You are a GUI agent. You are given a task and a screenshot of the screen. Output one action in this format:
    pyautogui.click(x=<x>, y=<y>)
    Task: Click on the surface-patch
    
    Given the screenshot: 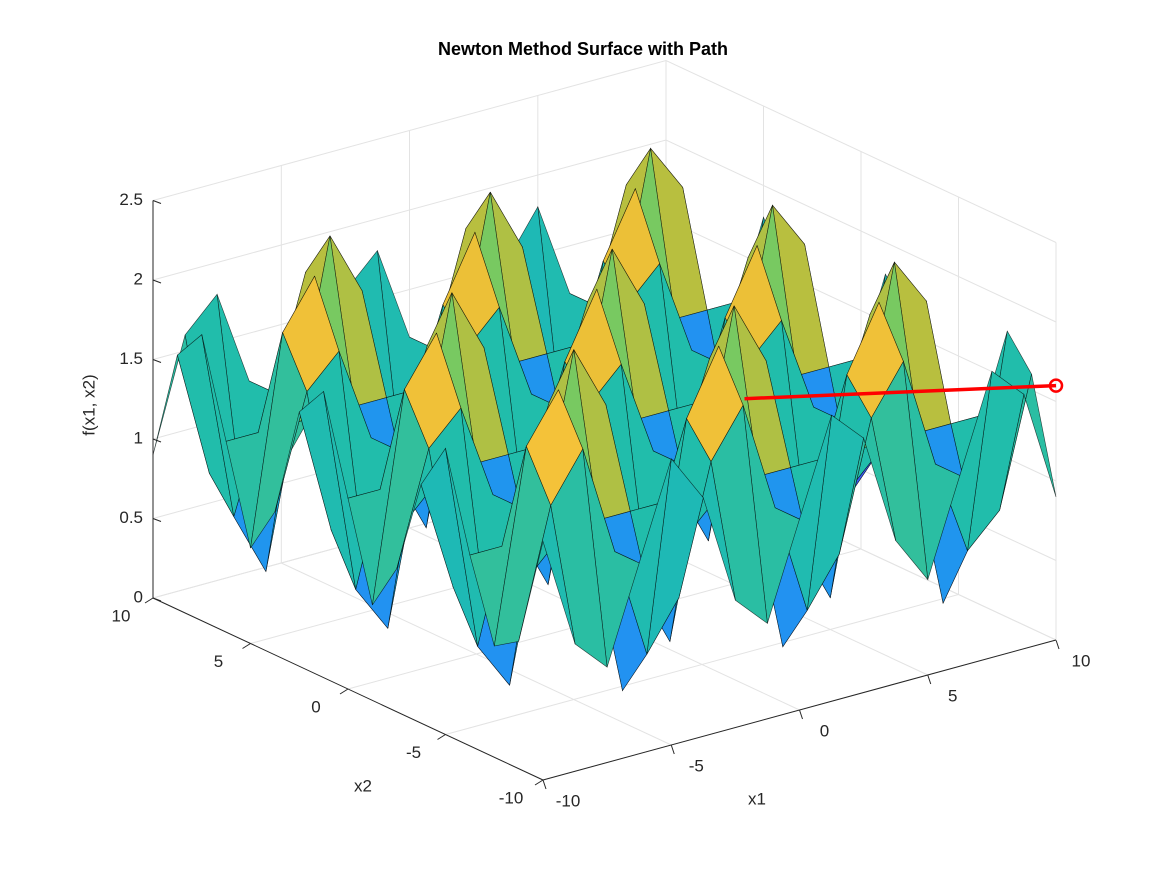 What is the action you would take?
    pyautogui.click(x=547, y=575)
    